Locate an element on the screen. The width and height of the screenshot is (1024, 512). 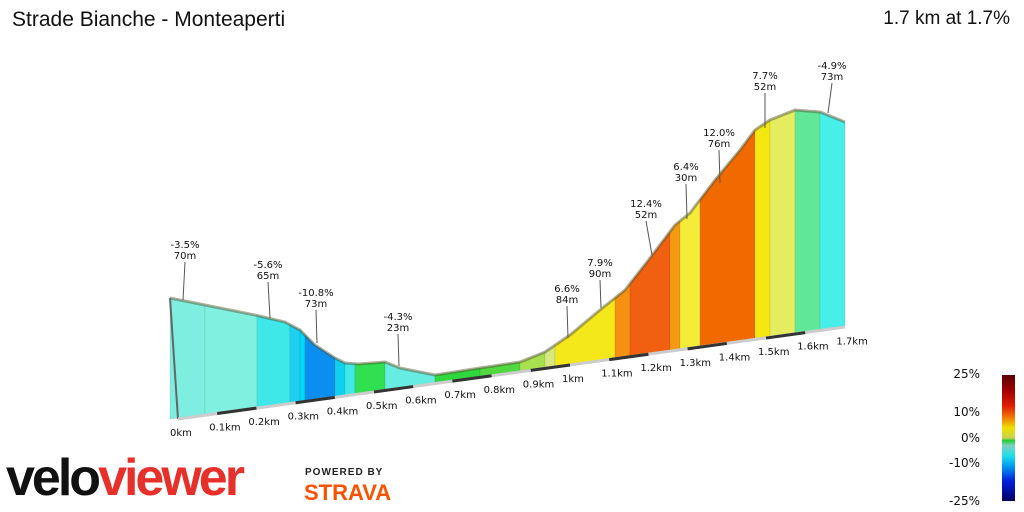
x-tick-label: 1.2km is located at coordinates (655, 368).